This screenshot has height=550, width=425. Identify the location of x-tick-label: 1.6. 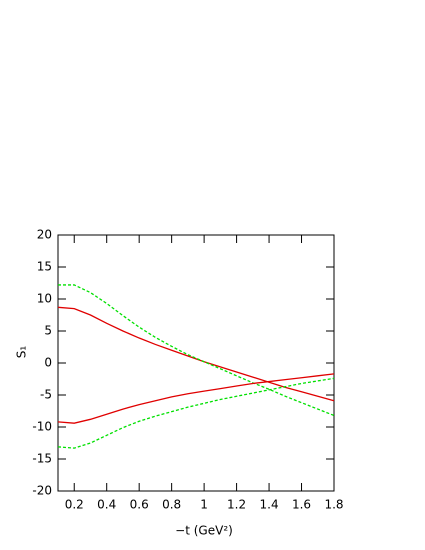
(301, 505).